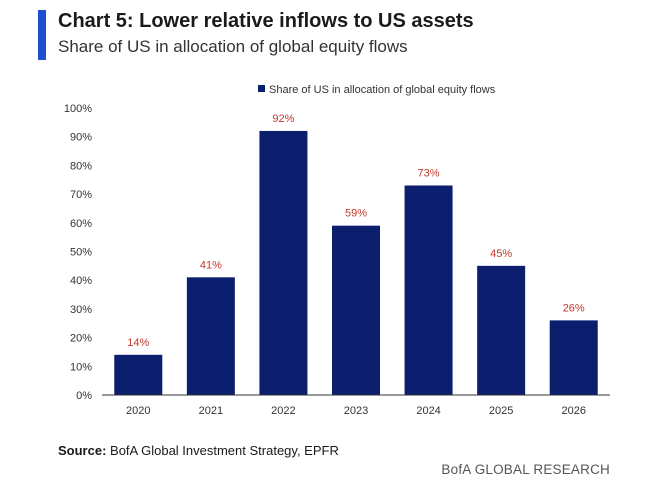 Image resolution: width=648 pixels, height=491 pixels. What do you see at coordinates (211, 411) in the screenshot?
I see `x-tick-label-2021: 2021` at bounding box center [211, 411].